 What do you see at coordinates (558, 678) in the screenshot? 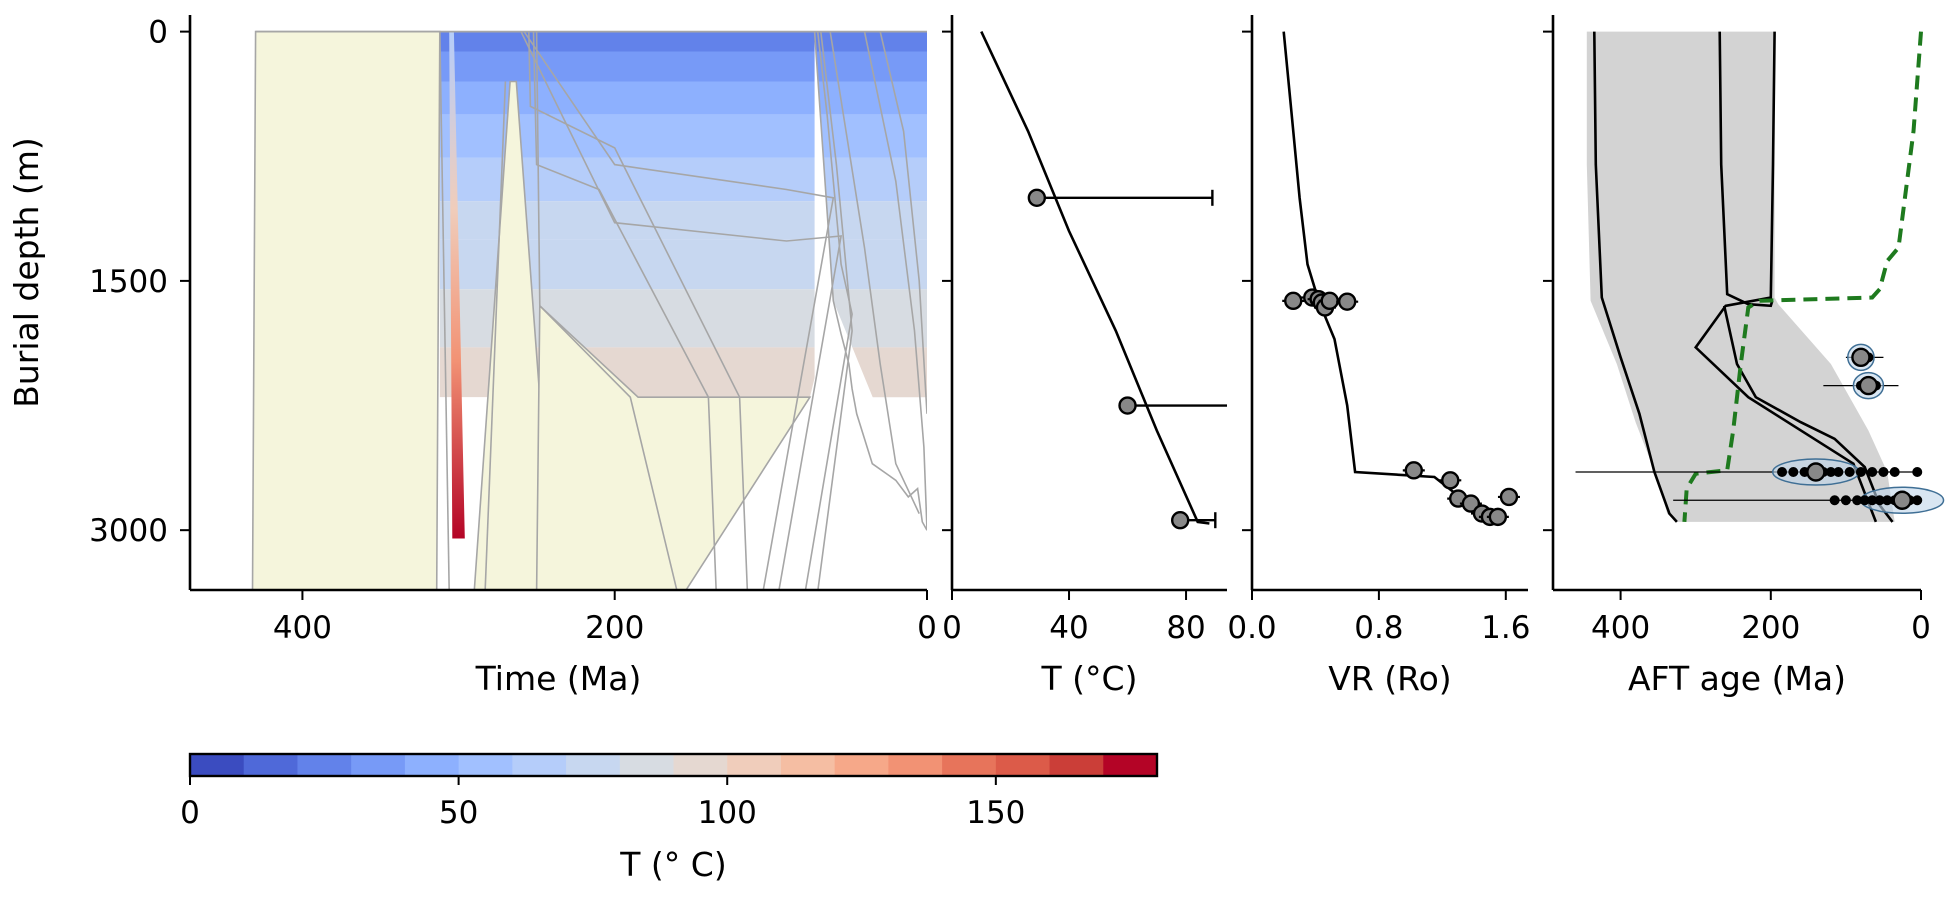
I see `x-axis-label: Time (Ma)` at bounding box center [558, 678].